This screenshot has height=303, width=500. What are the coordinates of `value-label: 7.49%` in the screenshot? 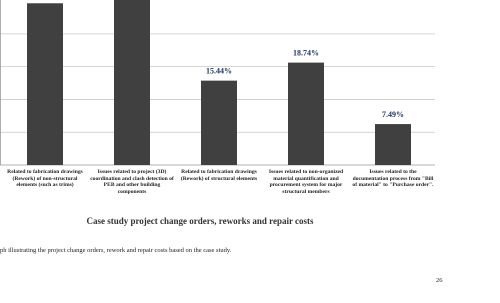 It's located at (393, 114).